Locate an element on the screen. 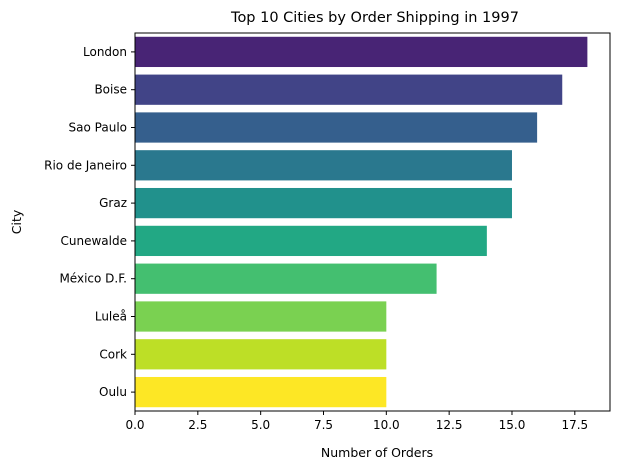 The height and width of the screenshot is (470, 630). y-tick-label: Graz is located at coordinates (113, 203).